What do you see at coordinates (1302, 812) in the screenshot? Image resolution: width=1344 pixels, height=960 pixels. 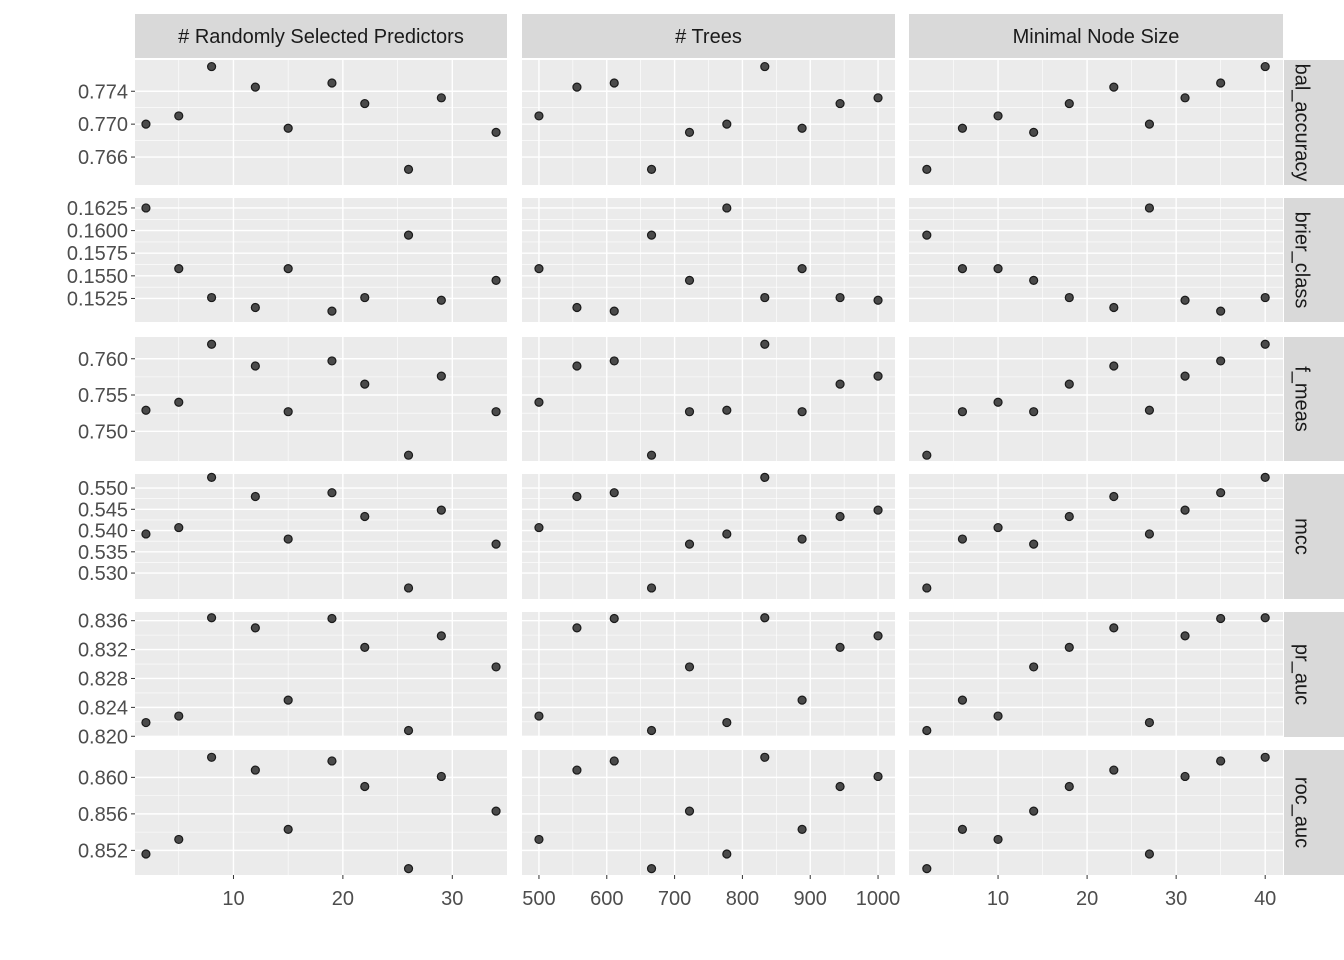 I see `row-strip-label: roc_auc` at bounding box center [1302, 812].